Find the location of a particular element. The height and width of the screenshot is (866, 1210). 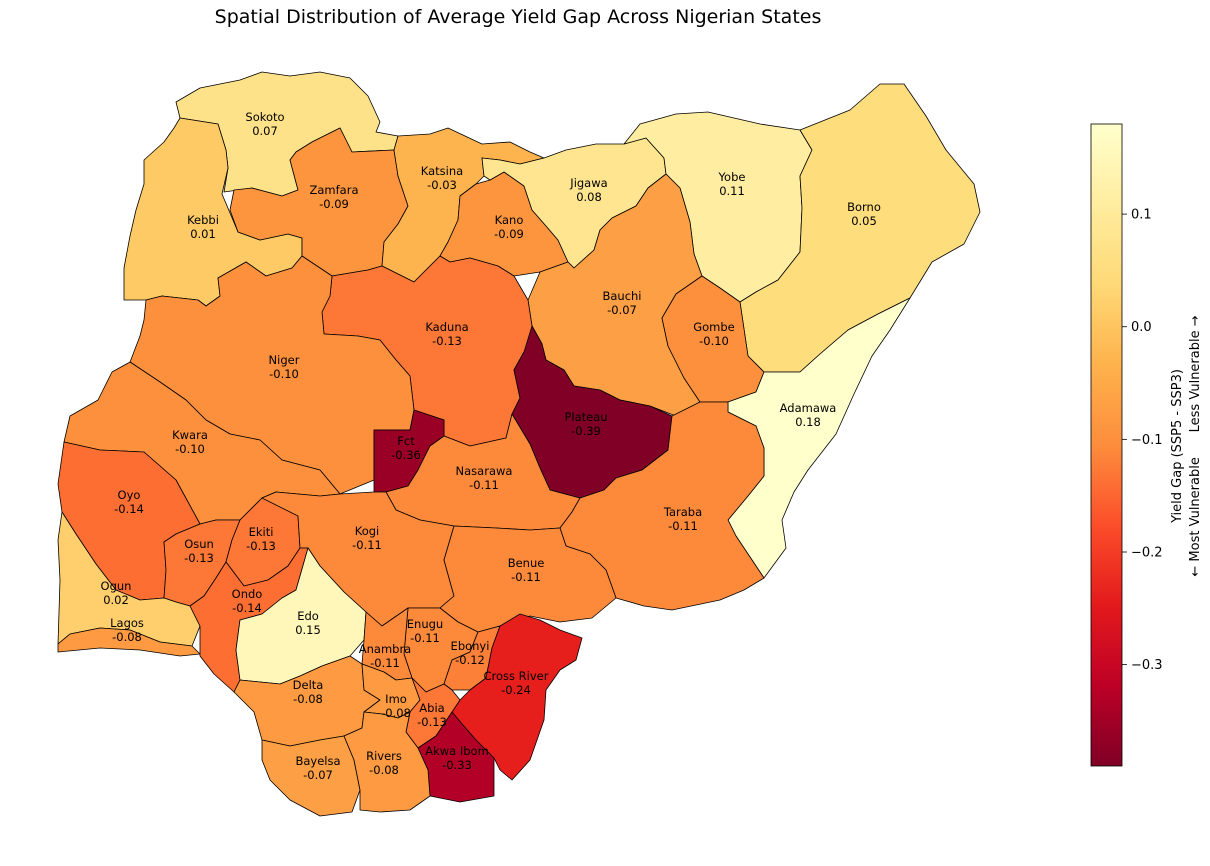

state-name-ogun: Ogun is located at coordinates (116, 586).